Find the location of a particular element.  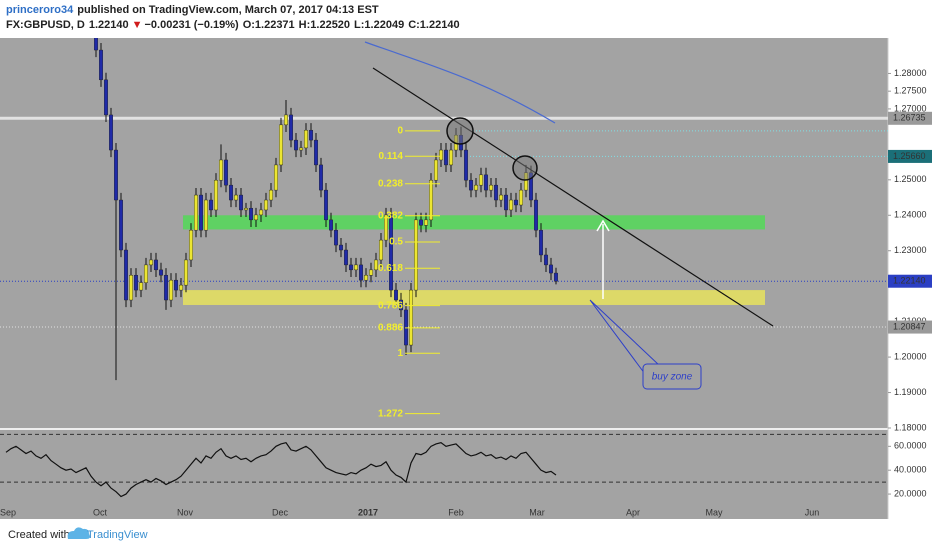

rsi is located at coordinates (444, 465).